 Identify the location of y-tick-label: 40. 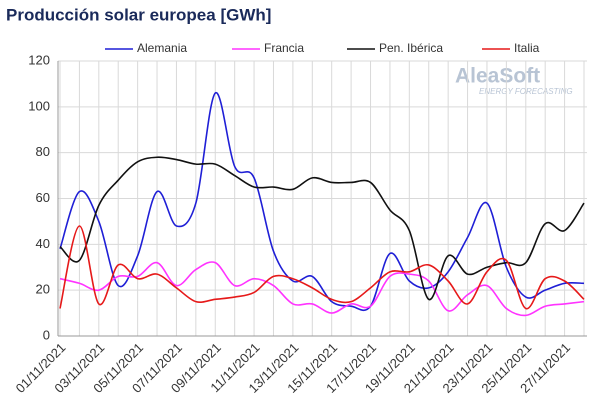
(43, 243).